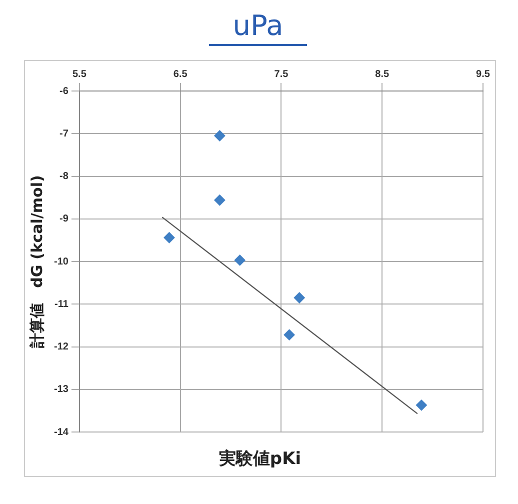  I want to click on y-axis-title: 計算値 dG (kcal/mol), so click(37, 262).